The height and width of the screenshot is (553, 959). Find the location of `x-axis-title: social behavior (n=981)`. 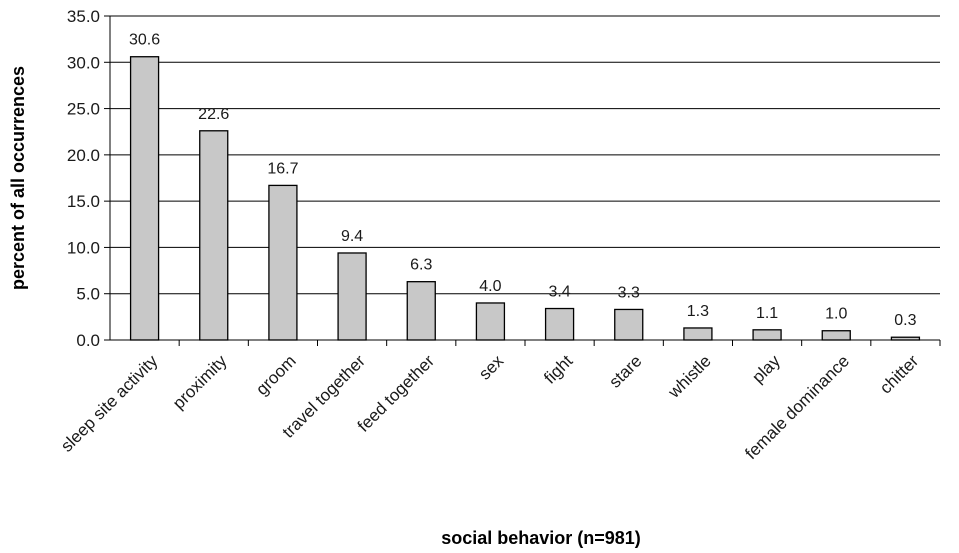

x-axis-title: social behavior (n=981) is located at coordinates (541, 538).